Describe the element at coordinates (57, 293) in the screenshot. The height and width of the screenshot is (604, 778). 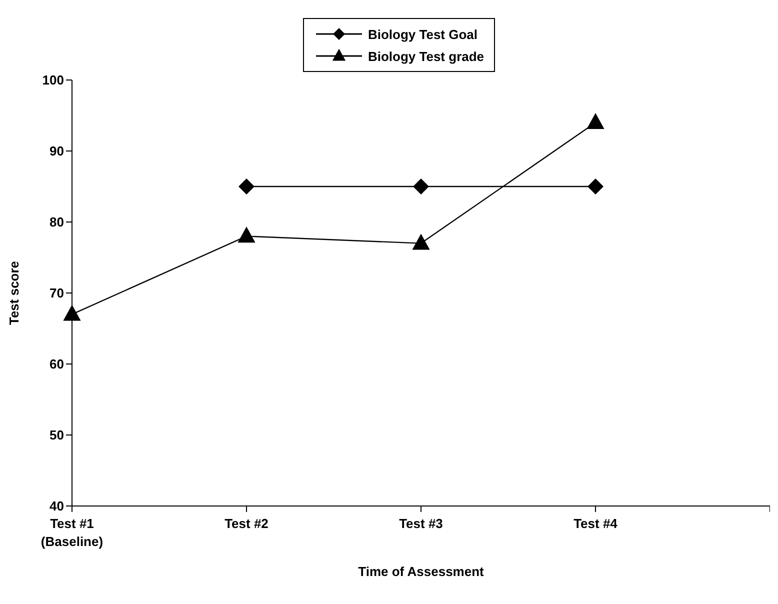
I see `y-tick-label: 70` at that location.